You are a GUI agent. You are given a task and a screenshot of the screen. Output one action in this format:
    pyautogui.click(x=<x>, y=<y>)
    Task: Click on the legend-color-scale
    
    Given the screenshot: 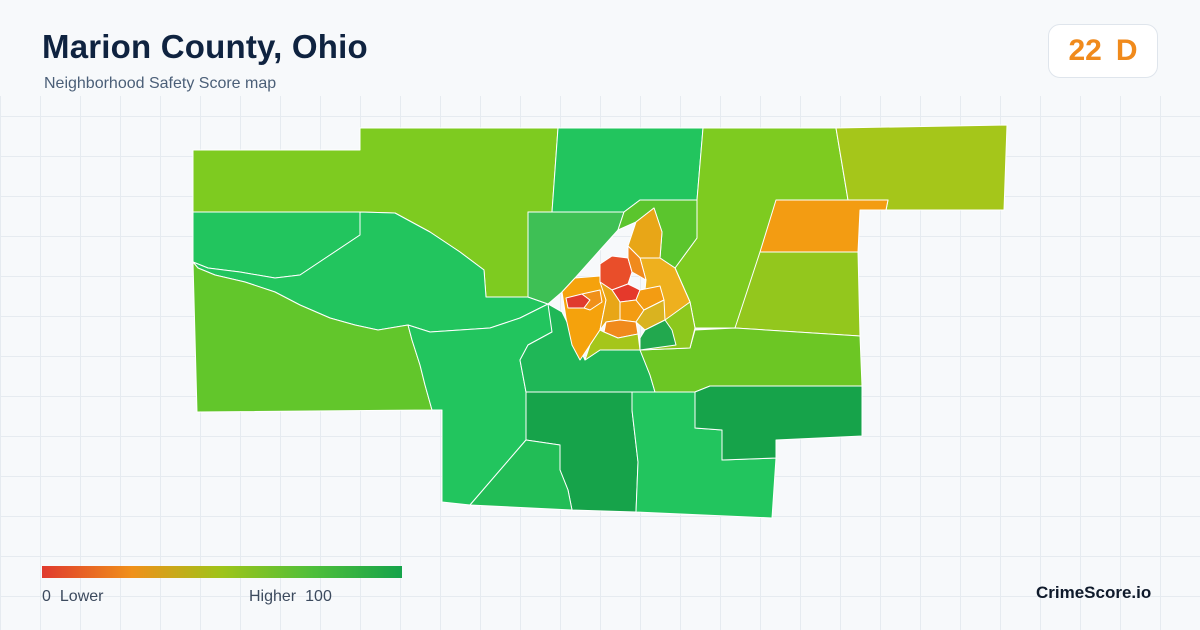 What is the action you would take?
    pyautogui.click(x=222, y=572)
    